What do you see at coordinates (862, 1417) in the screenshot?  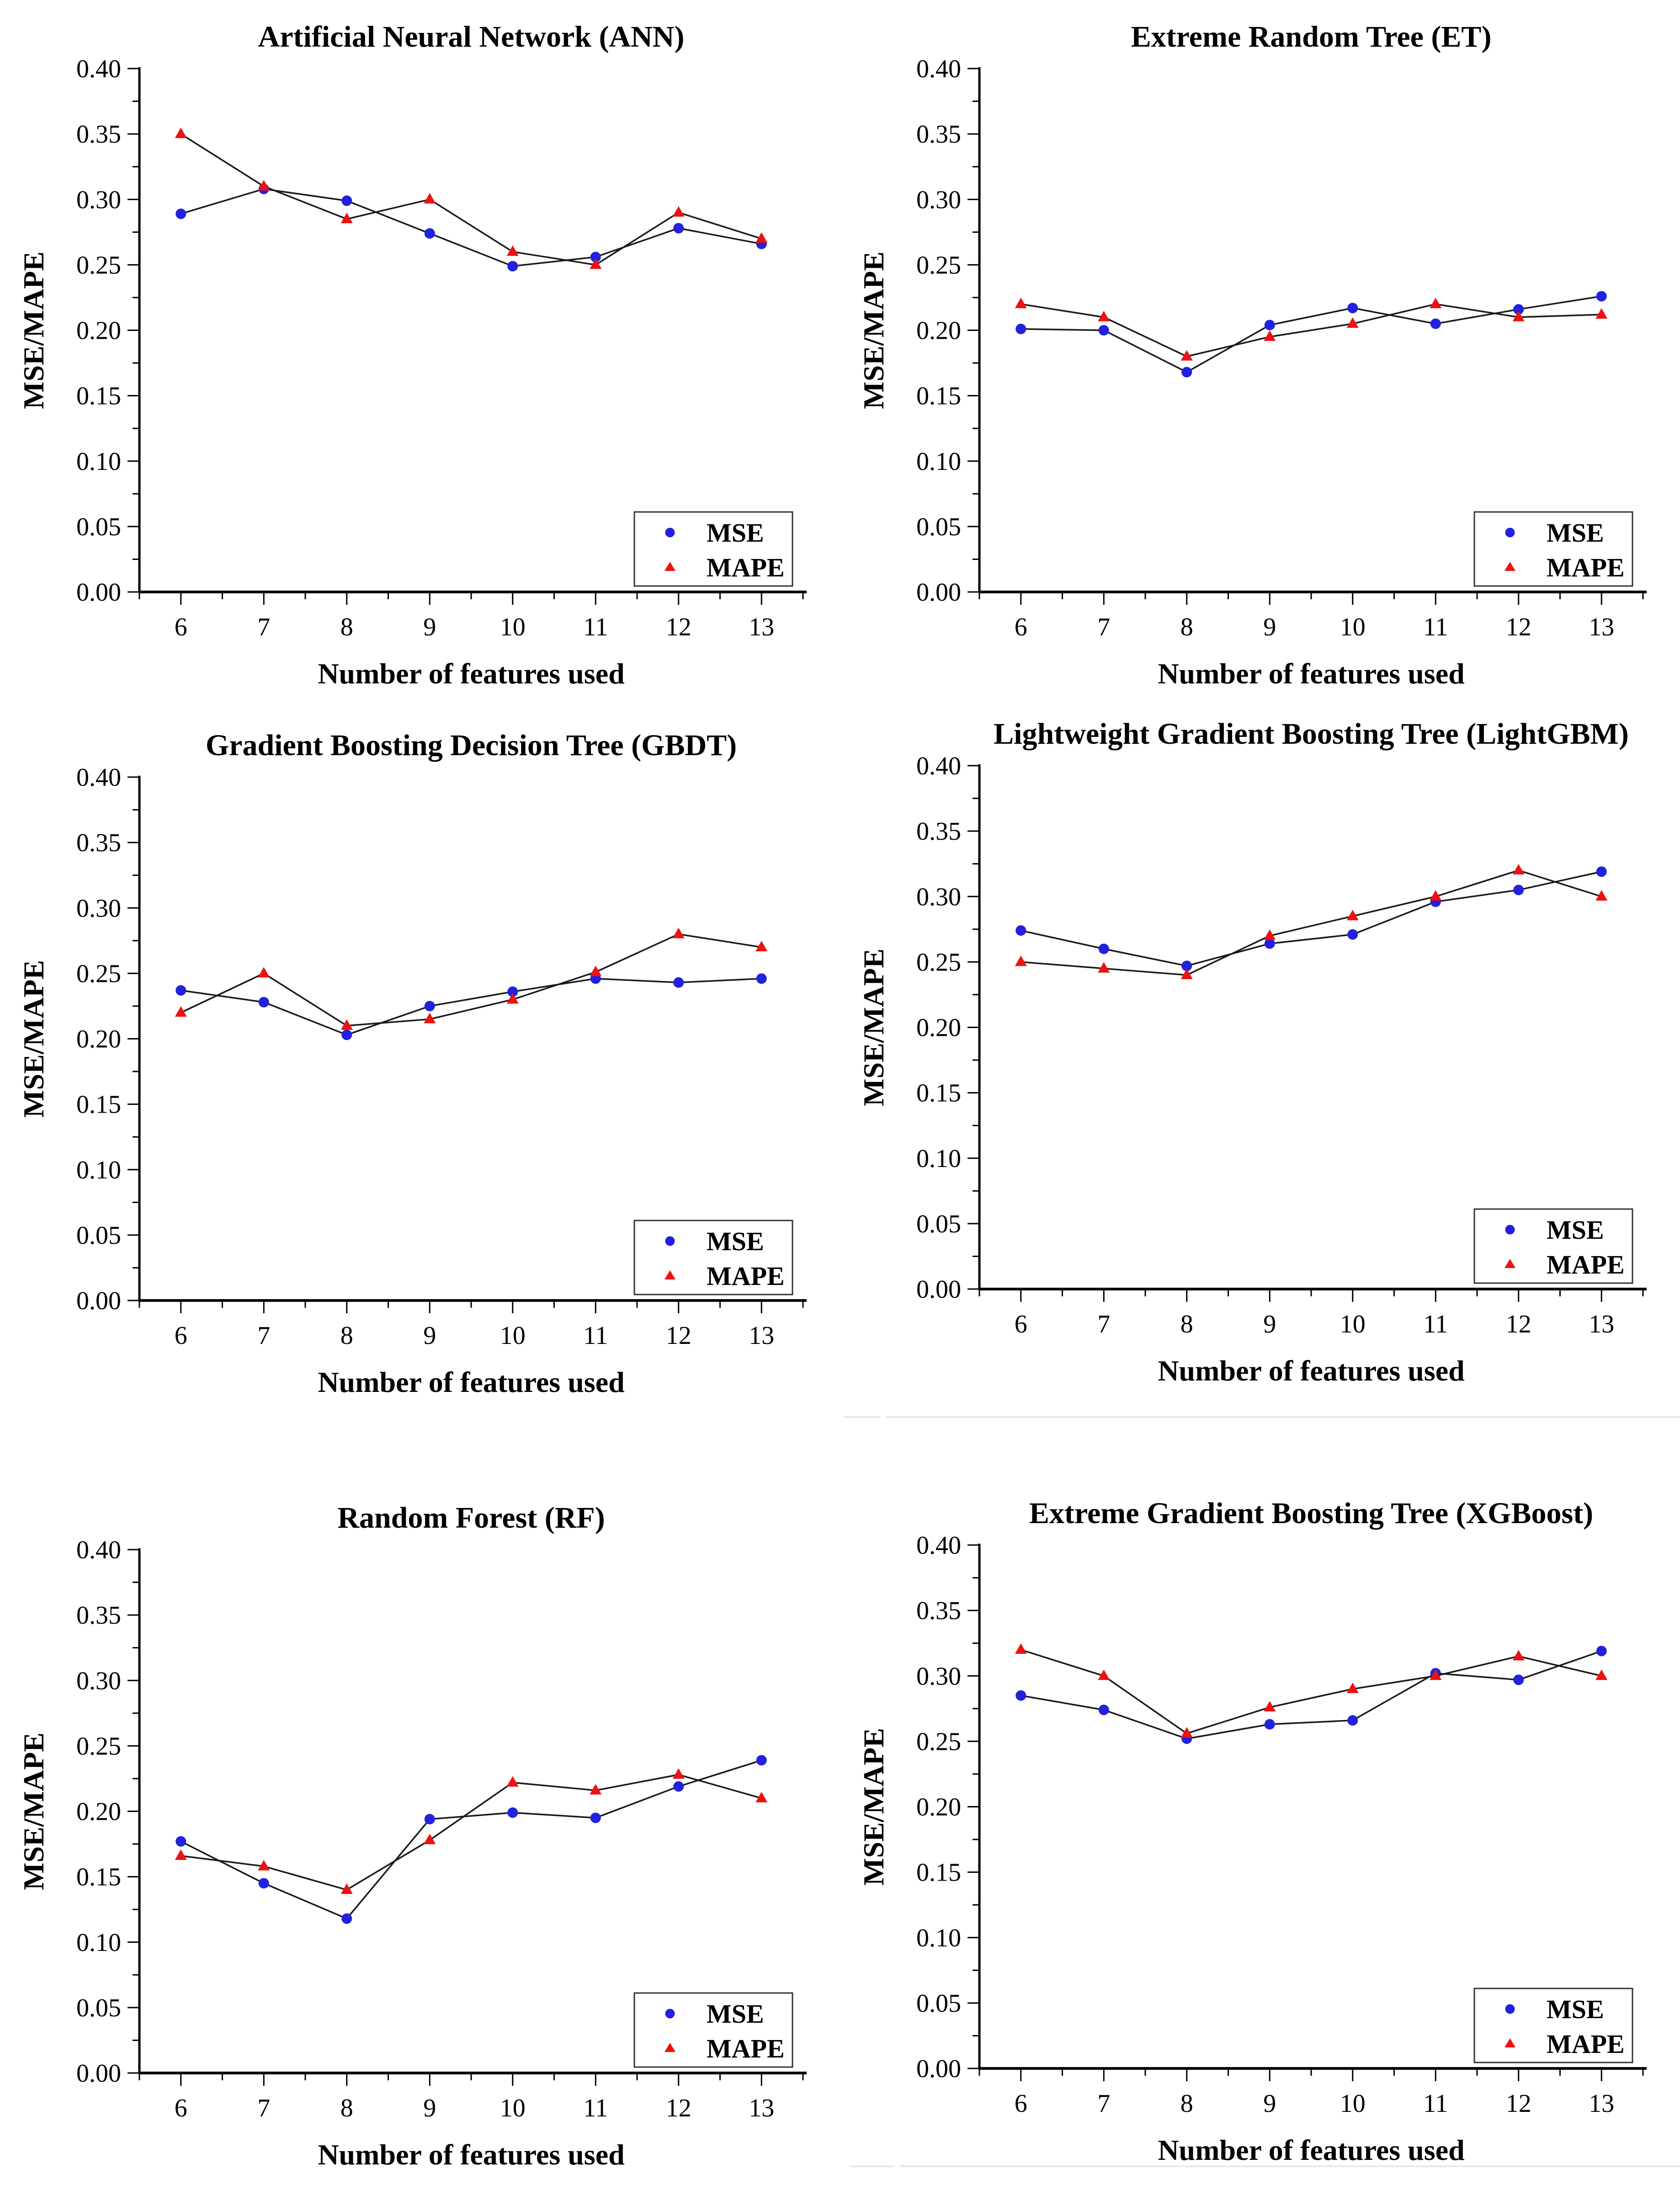 I see `page-divider-top-segment` at bounding box center [862, 1417].